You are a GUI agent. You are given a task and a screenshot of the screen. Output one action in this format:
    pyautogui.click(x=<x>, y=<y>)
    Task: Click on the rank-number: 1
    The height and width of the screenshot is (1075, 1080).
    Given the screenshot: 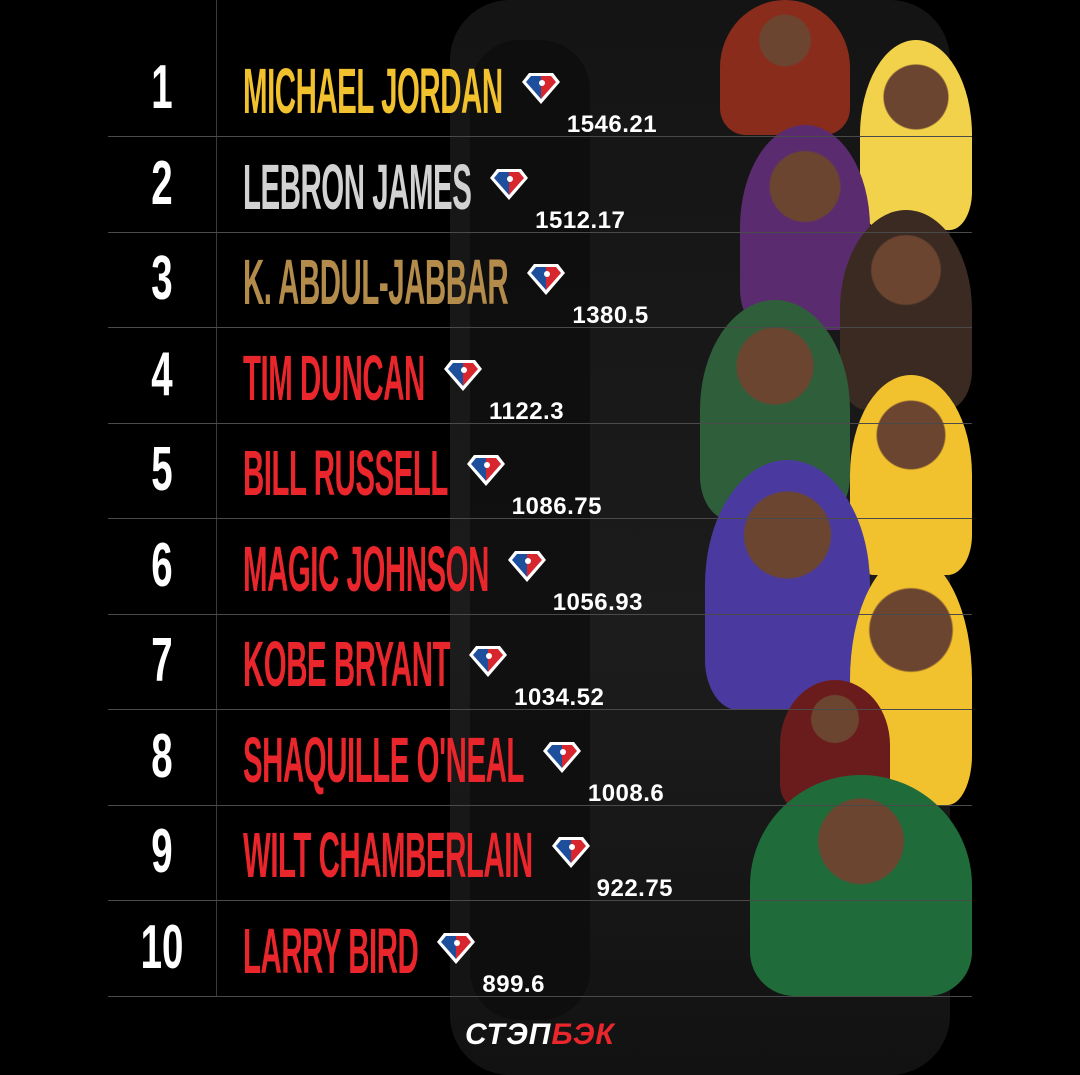 What is the action you would take?
    pyautogui.click(x=162, y=87)
    